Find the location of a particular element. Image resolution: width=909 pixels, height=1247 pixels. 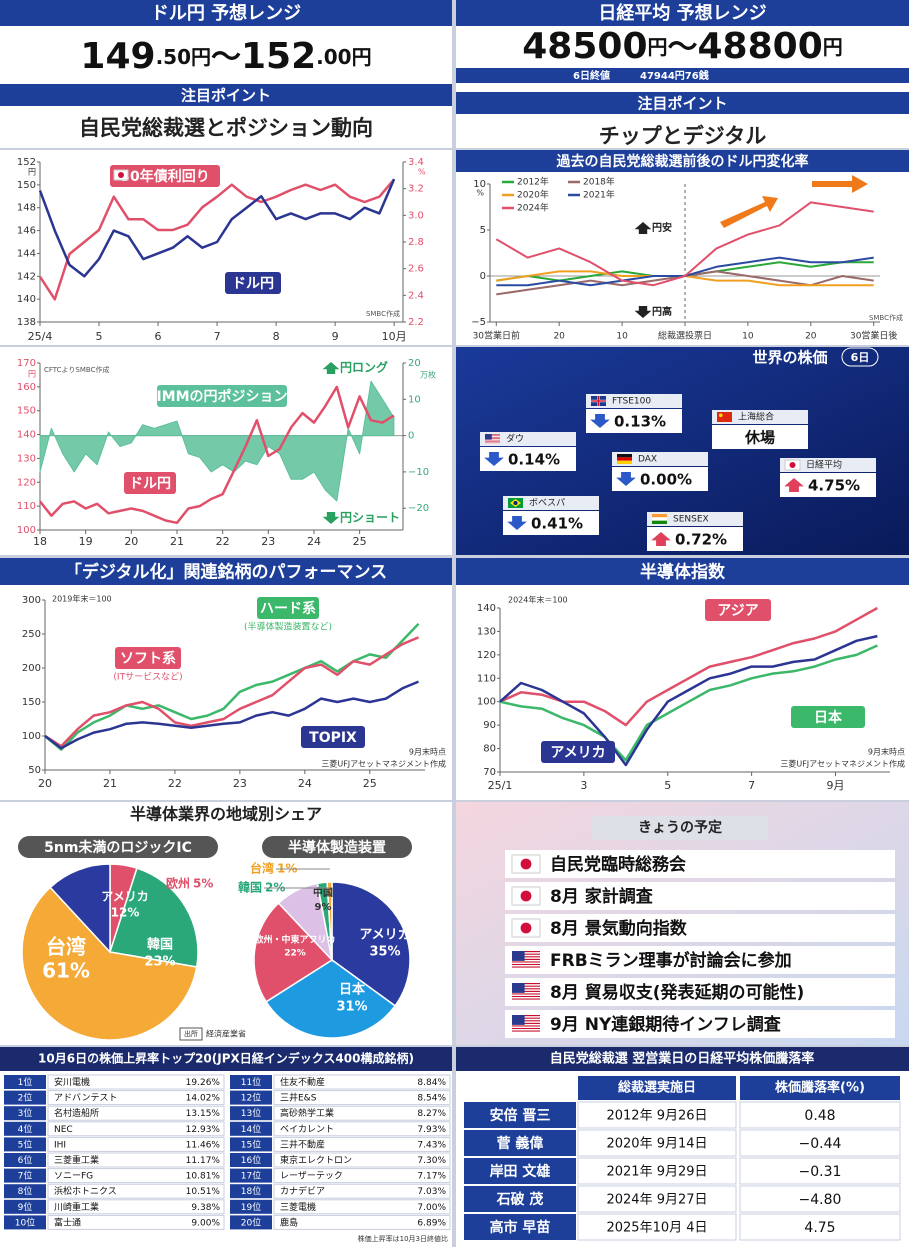

subtitle-pill is located at coordinates (337, 847).